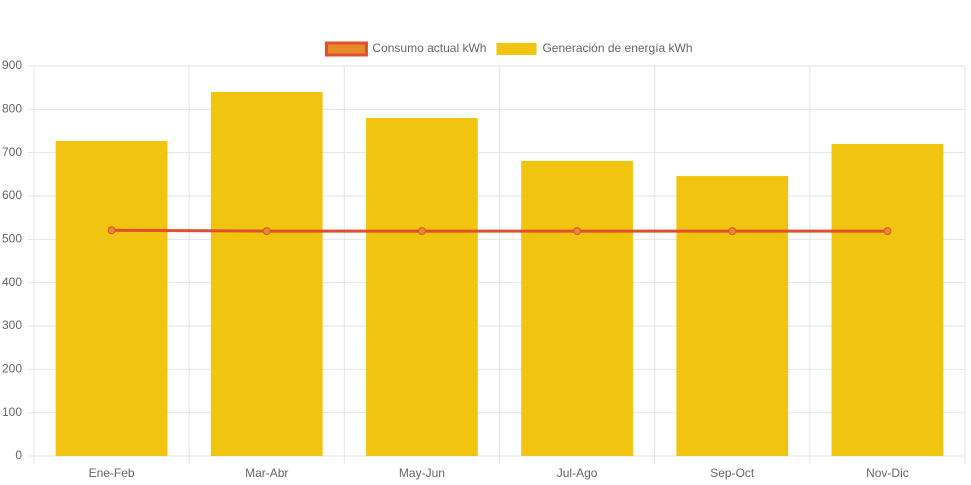  What do you see at coordinates (732, 473) in the screenshot?
I see `x-tick-label: Sep-Oct` at bounding box center [732, 473].